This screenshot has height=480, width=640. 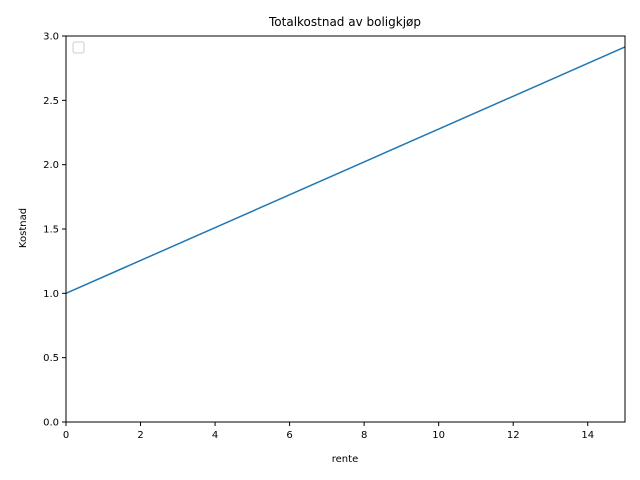 I want to click on y-tick-label-5: 2.5, so click(x=51, y=101).